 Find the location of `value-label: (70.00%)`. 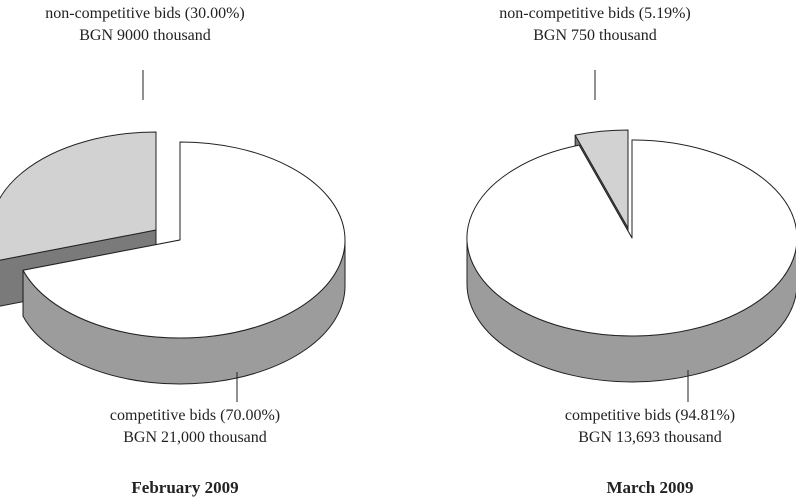

value-label: (70.00%) is located at coordinates (250, 415).